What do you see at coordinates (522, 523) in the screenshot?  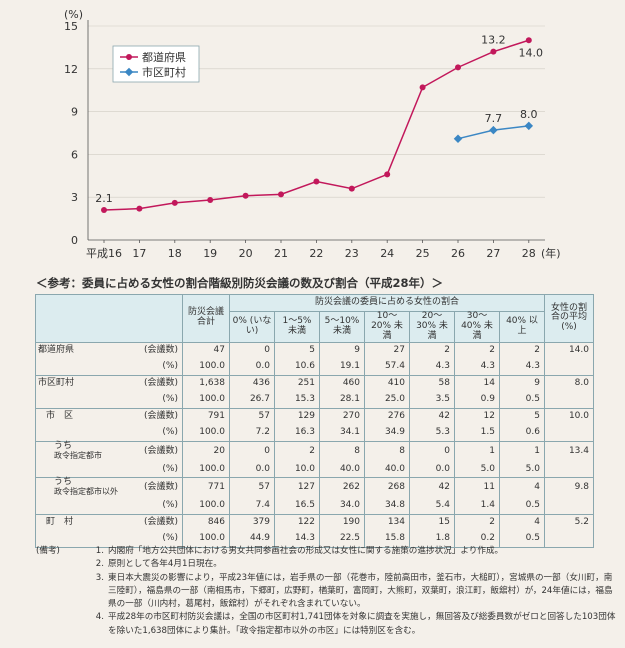 I see `cell-value: 4` at bounding box center [522, 523].